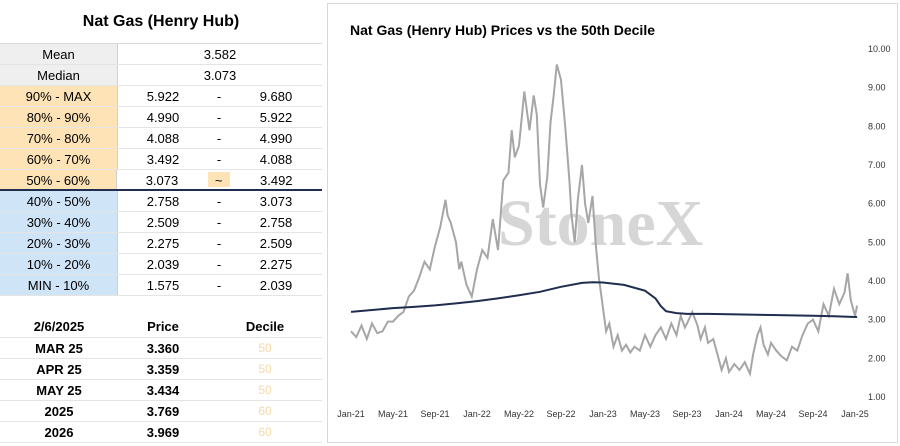 Image resolution: width=900 pixels, height=446 pixels. Describe the element at coordinates (161, 54) in the screenshot. I see `mean-row: Mean 3.582` at that location.